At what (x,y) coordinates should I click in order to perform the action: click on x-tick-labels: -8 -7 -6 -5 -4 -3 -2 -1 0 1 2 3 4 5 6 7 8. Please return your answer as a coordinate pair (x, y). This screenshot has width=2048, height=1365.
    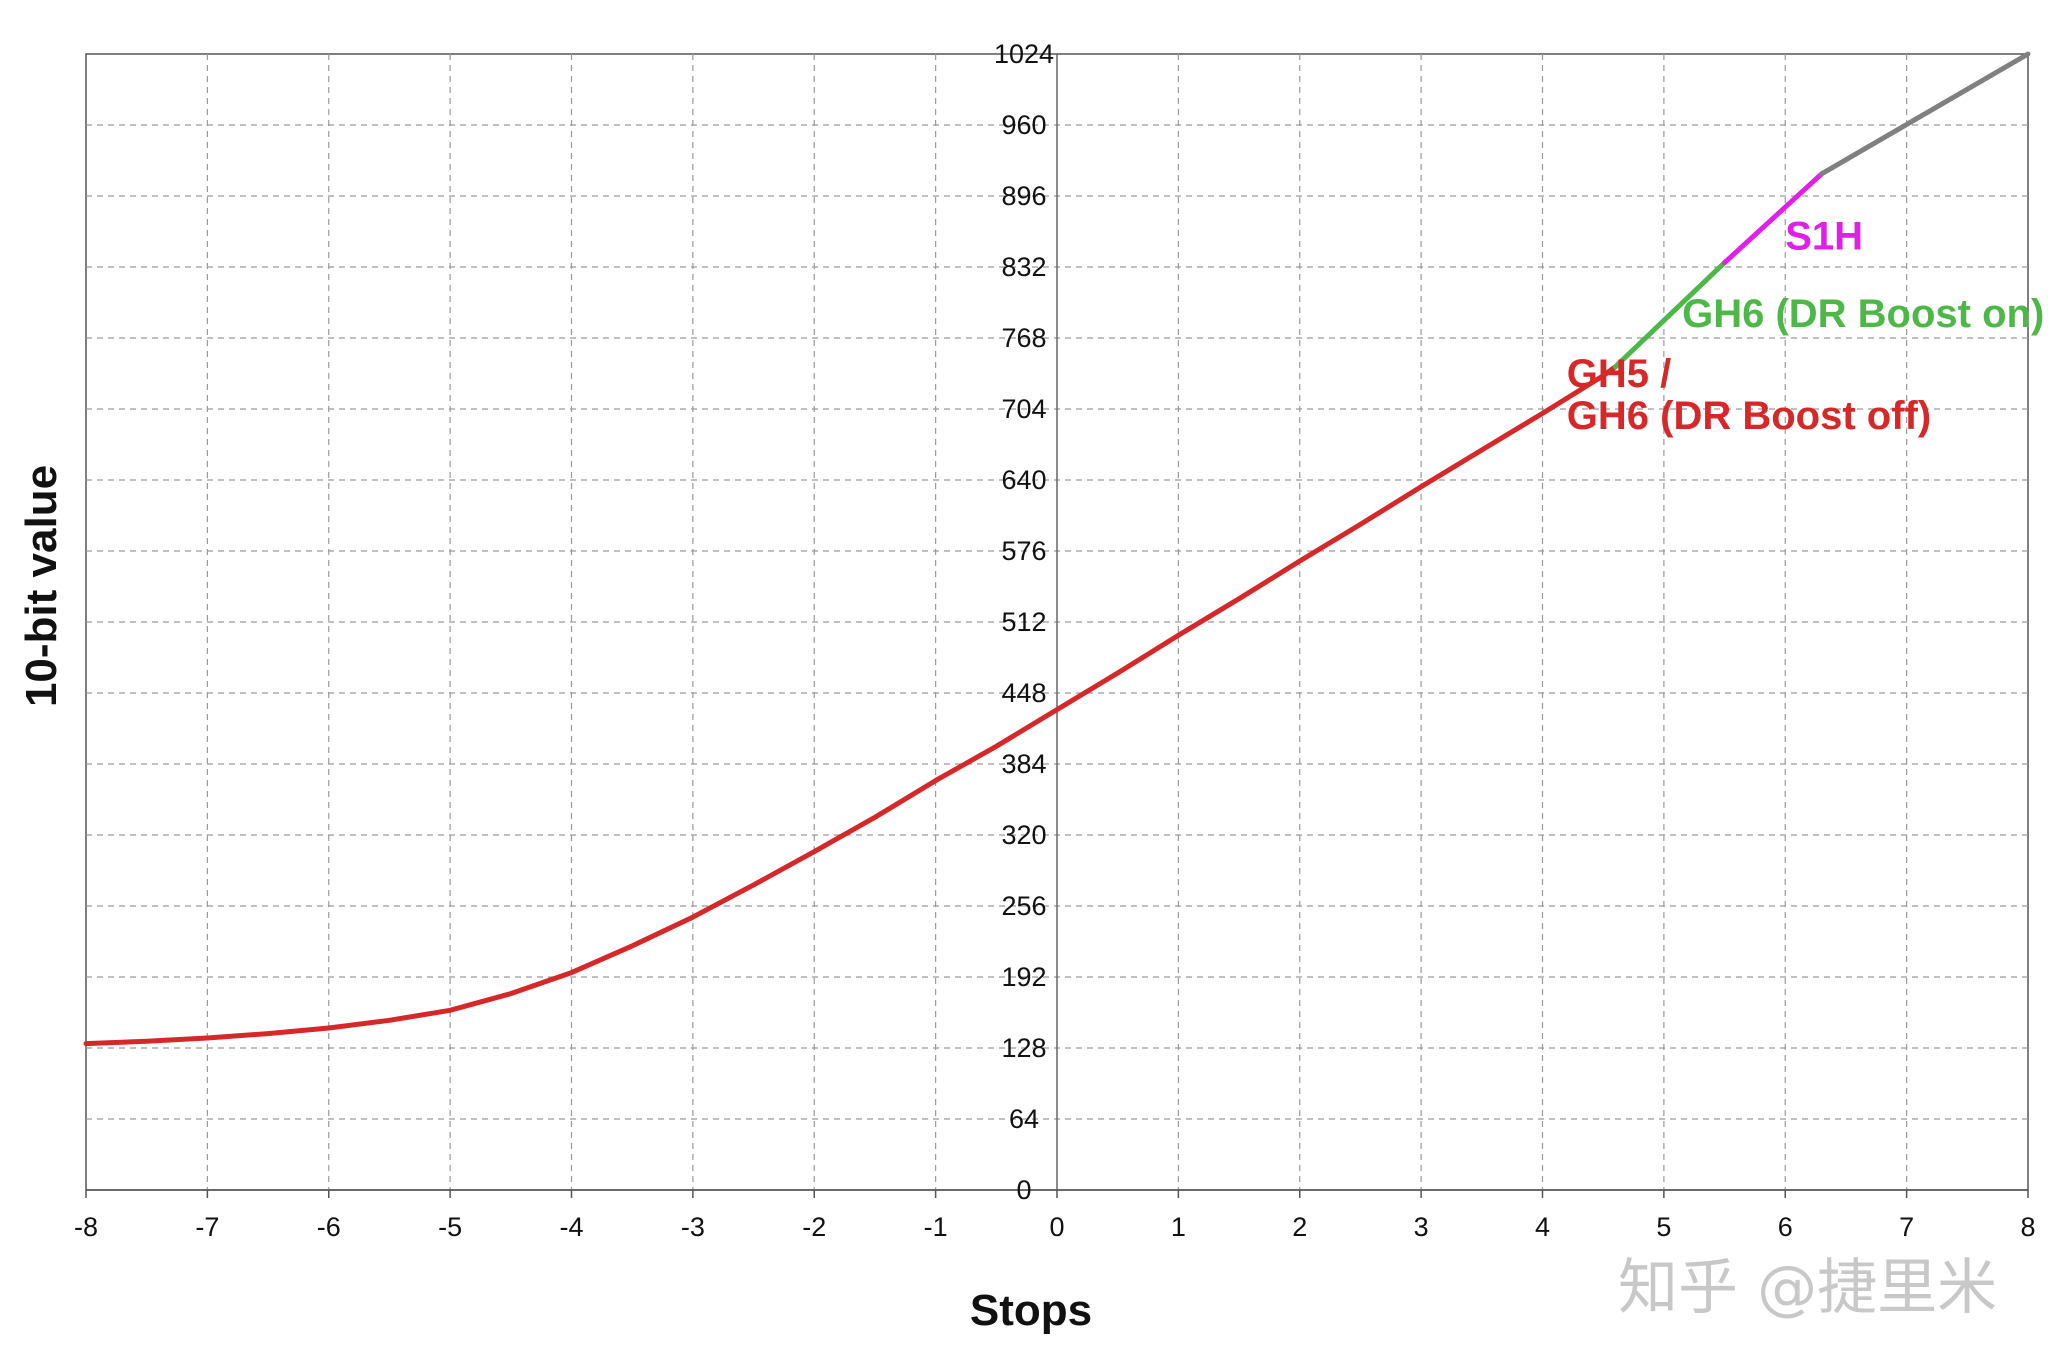
    Looking at the image, I should click on (1055, 1216).